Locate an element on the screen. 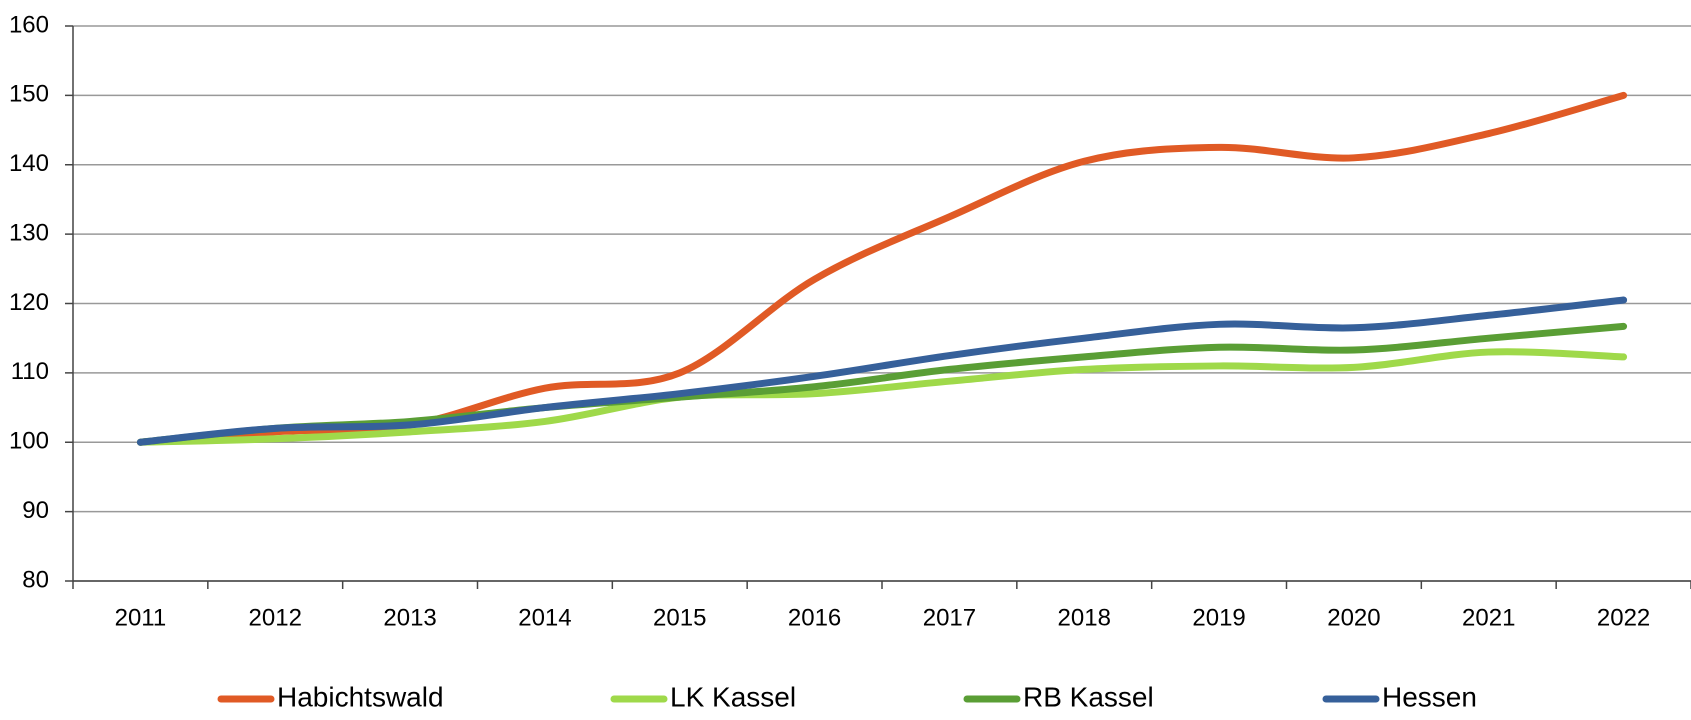 Image resolution: width=1691 pixels, height=720 pixels. legend-label: Habichtswald is located at coordinates (360, 696).